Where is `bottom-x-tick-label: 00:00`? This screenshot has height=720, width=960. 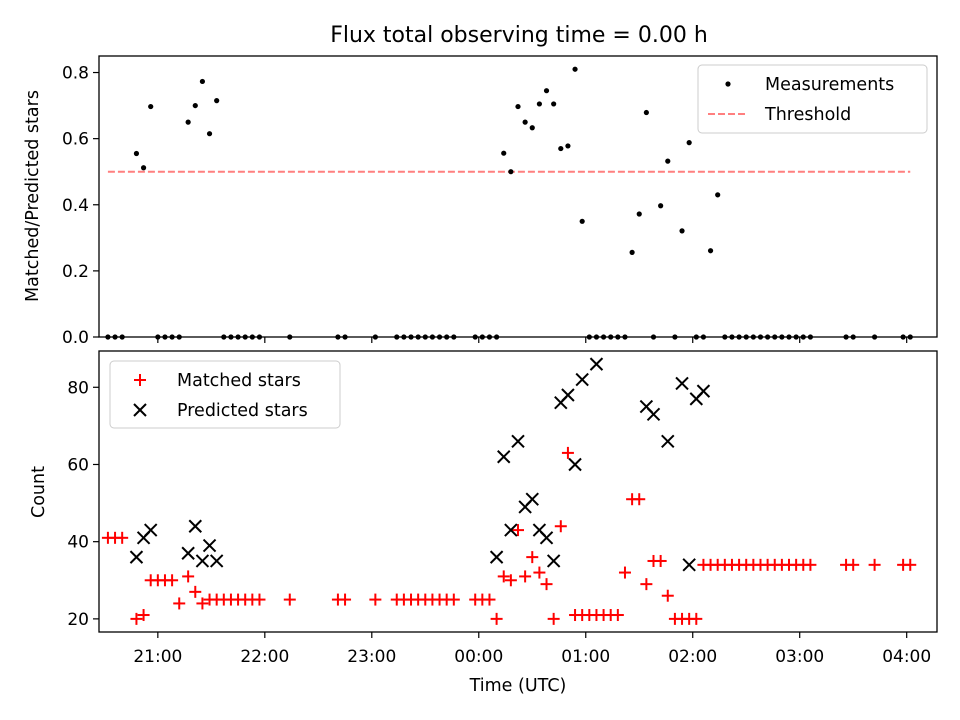 bottom-x-tick-label: 00:00 is located at coordinates (478, 657).